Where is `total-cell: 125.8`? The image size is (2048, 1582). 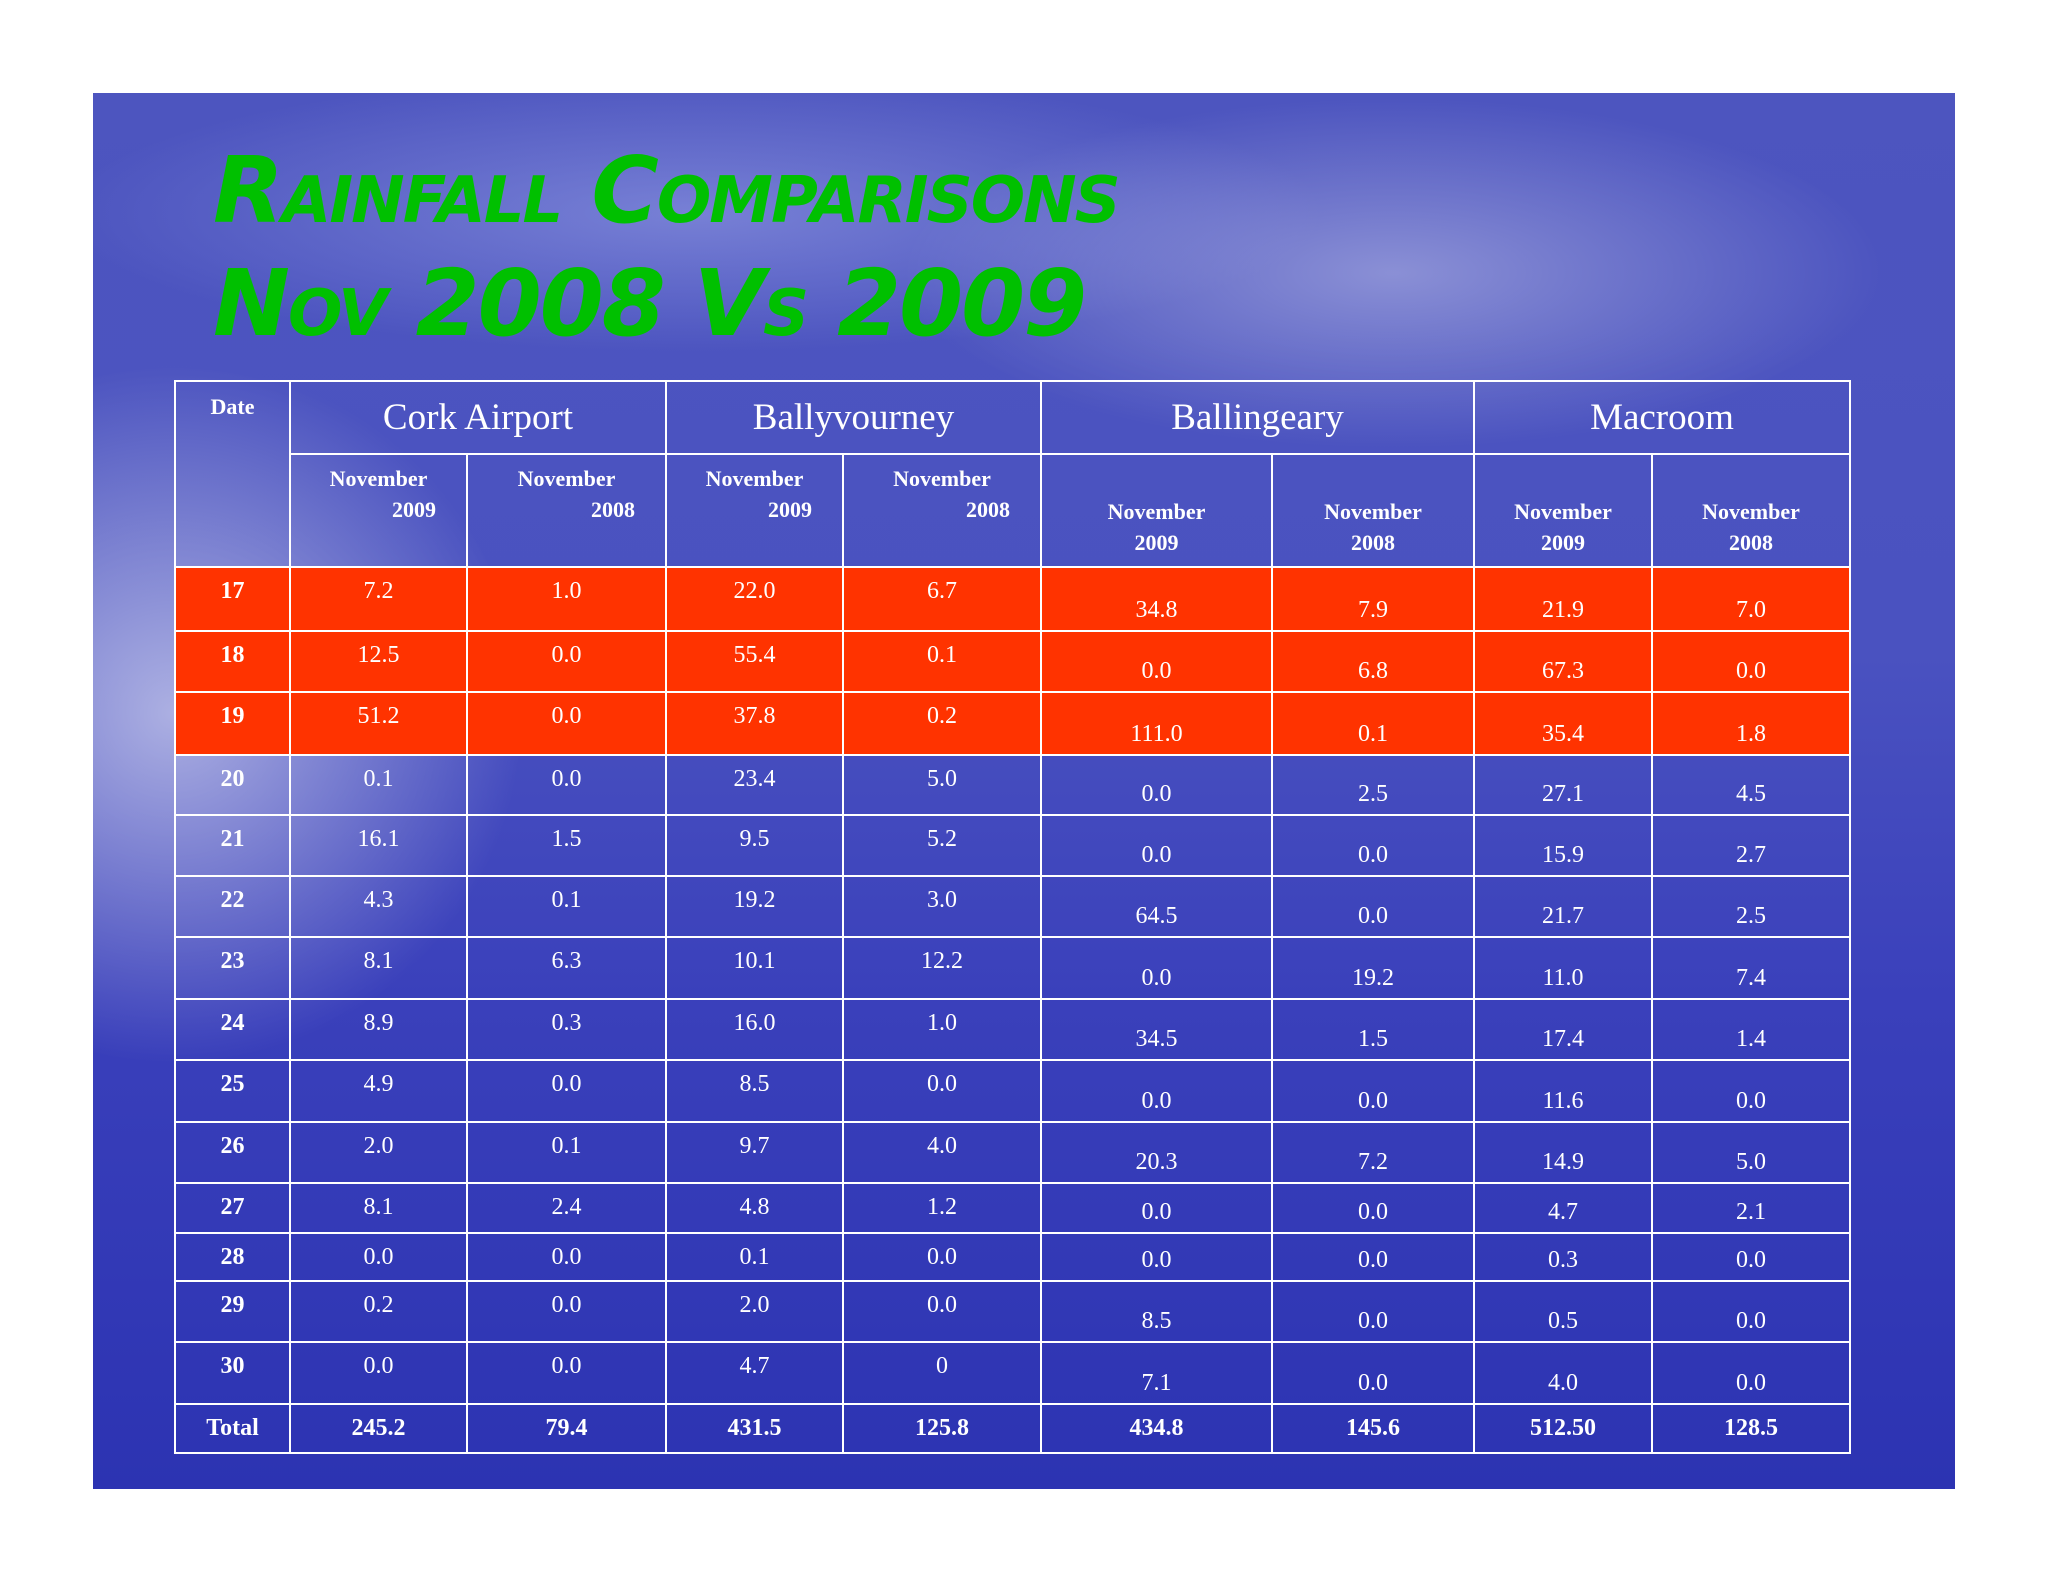
total-cell: 125.8 is located at coordinates (942, 1428).